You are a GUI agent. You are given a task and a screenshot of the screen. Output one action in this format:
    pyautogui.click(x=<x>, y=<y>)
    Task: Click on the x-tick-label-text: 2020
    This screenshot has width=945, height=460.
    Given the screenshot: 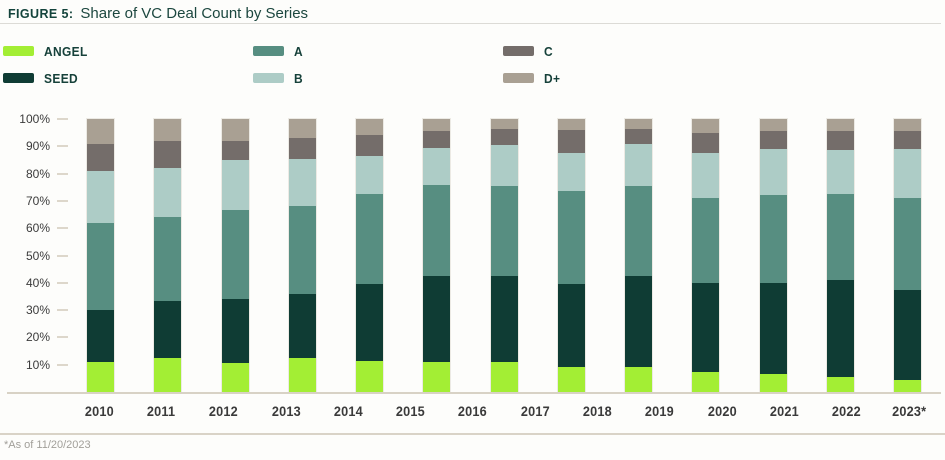 What is the action you would take?
    pyautogui.click(x=722, y=411)
    